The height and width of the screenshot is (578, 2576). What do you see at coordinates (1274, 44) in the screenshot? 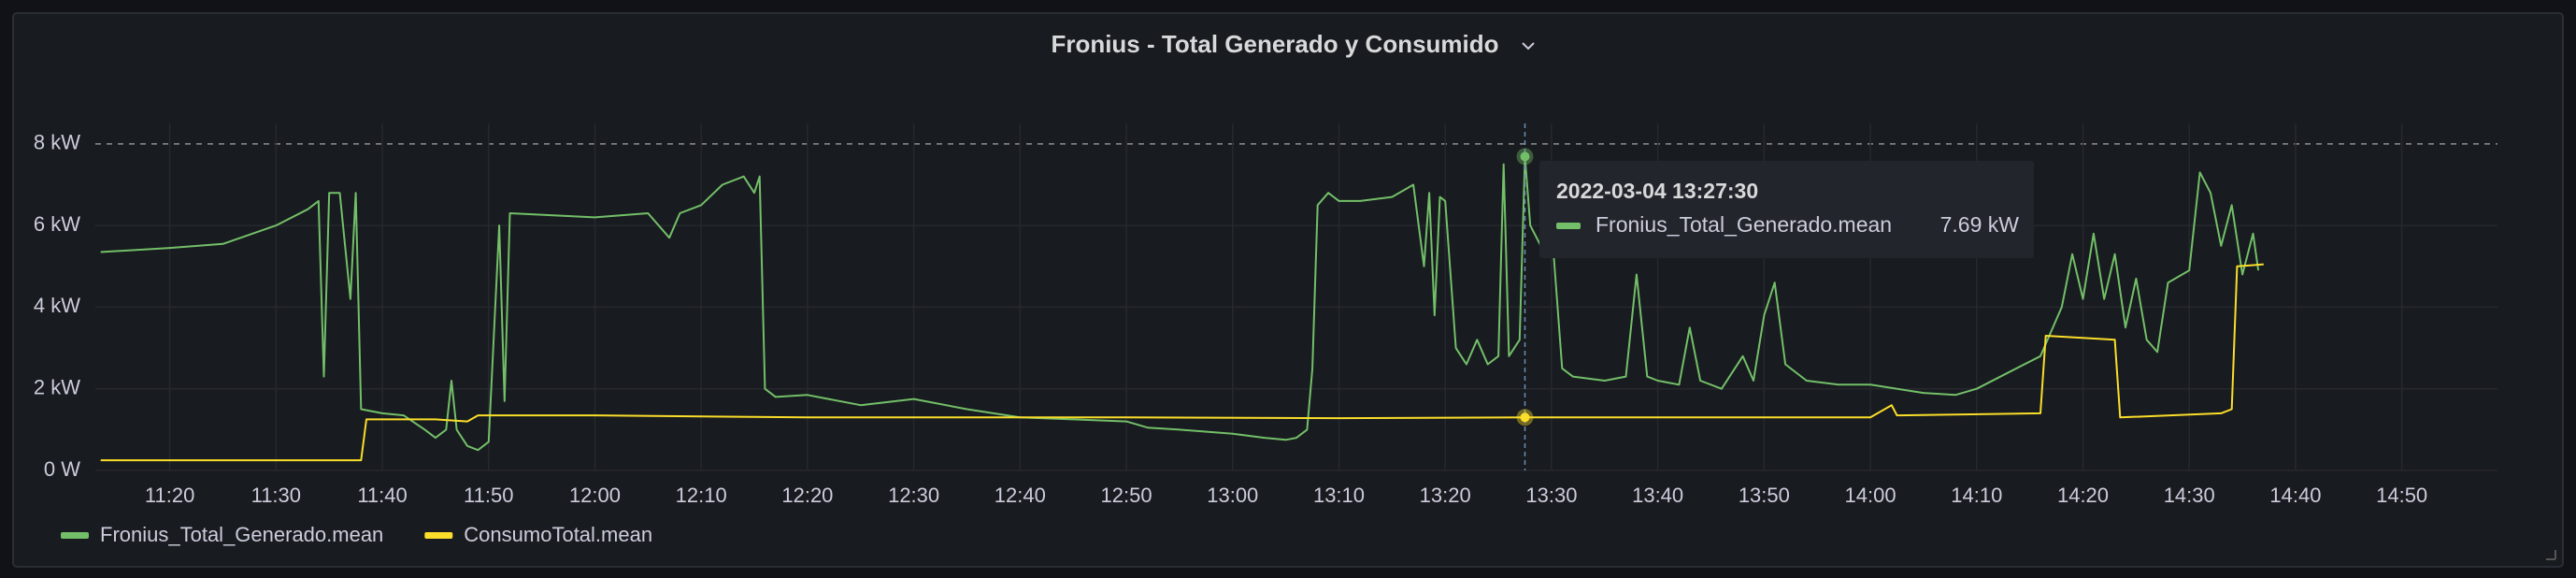
I see `panel-title: Fronius - Total Generado y Consumido` at bounding box center [1274, 44].